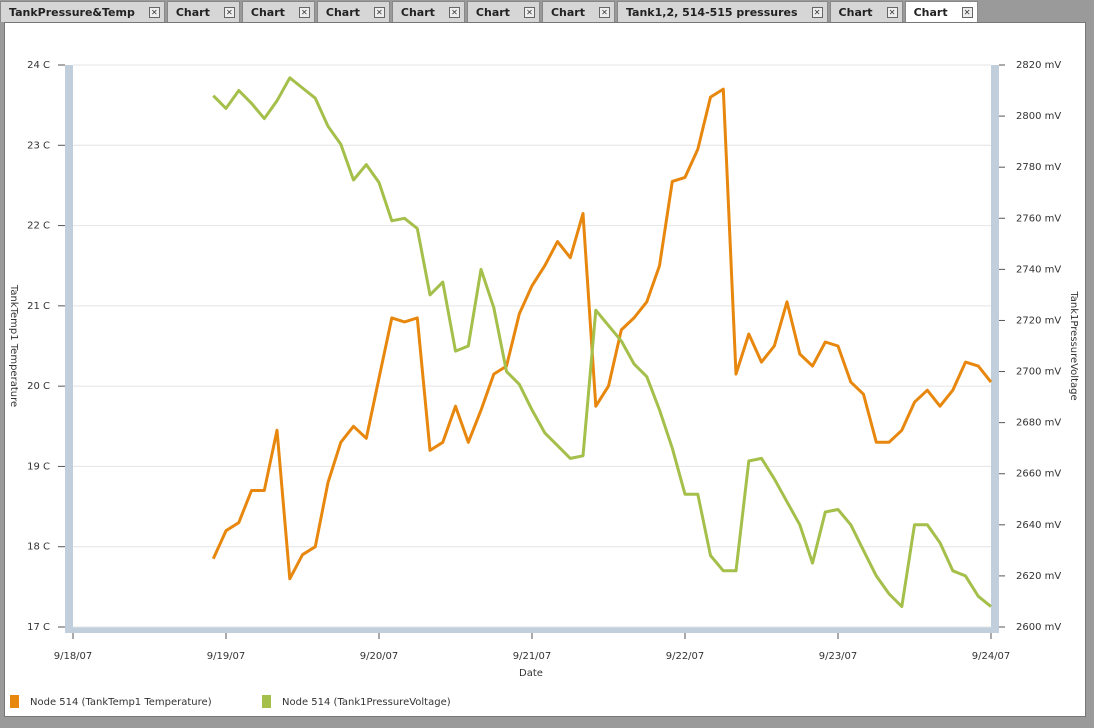 The width and height of the screenshot is (1094, 728). What do you see at coordinates (1038, 116) in the screenshot?
I see `y2-tick-label: 2800 mV` at bounding box center [1038, 116].